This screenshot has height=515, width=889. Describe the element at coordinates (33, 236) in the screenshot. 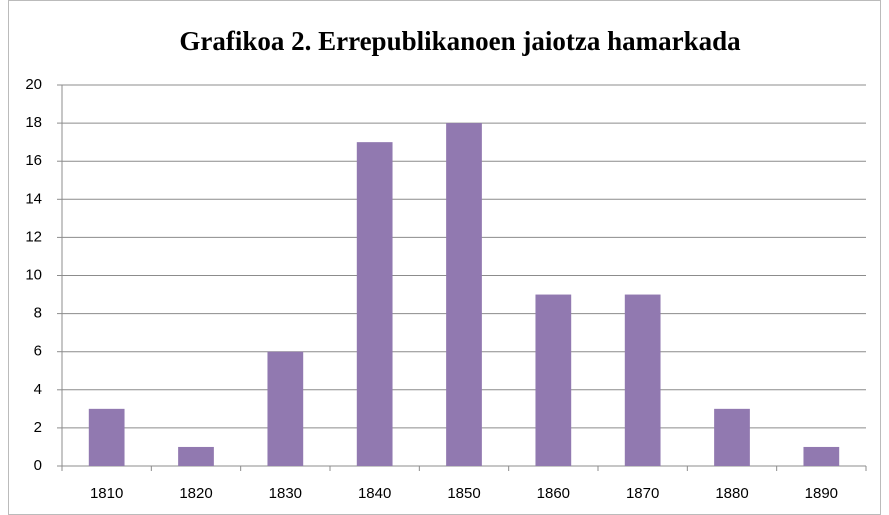

I see `y-tick-label: 12` at that location.